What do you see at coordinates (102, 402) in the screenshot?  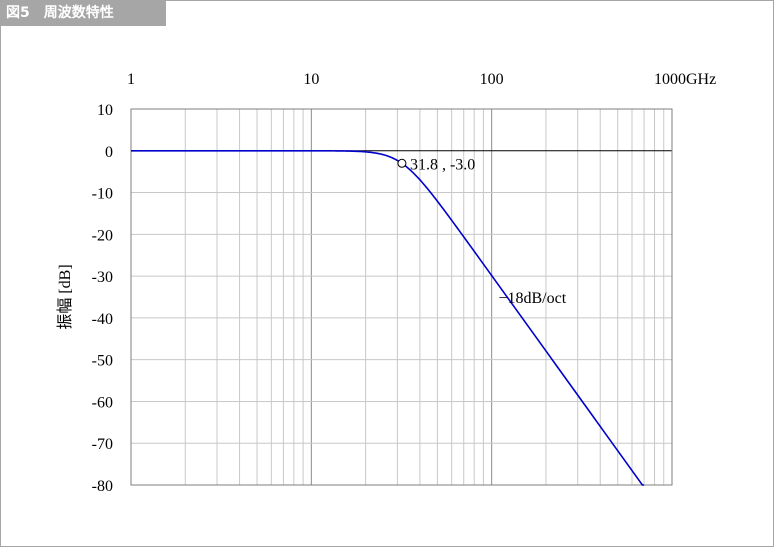 I see `y-tick-label: -60` at bounding box center [102, 402].